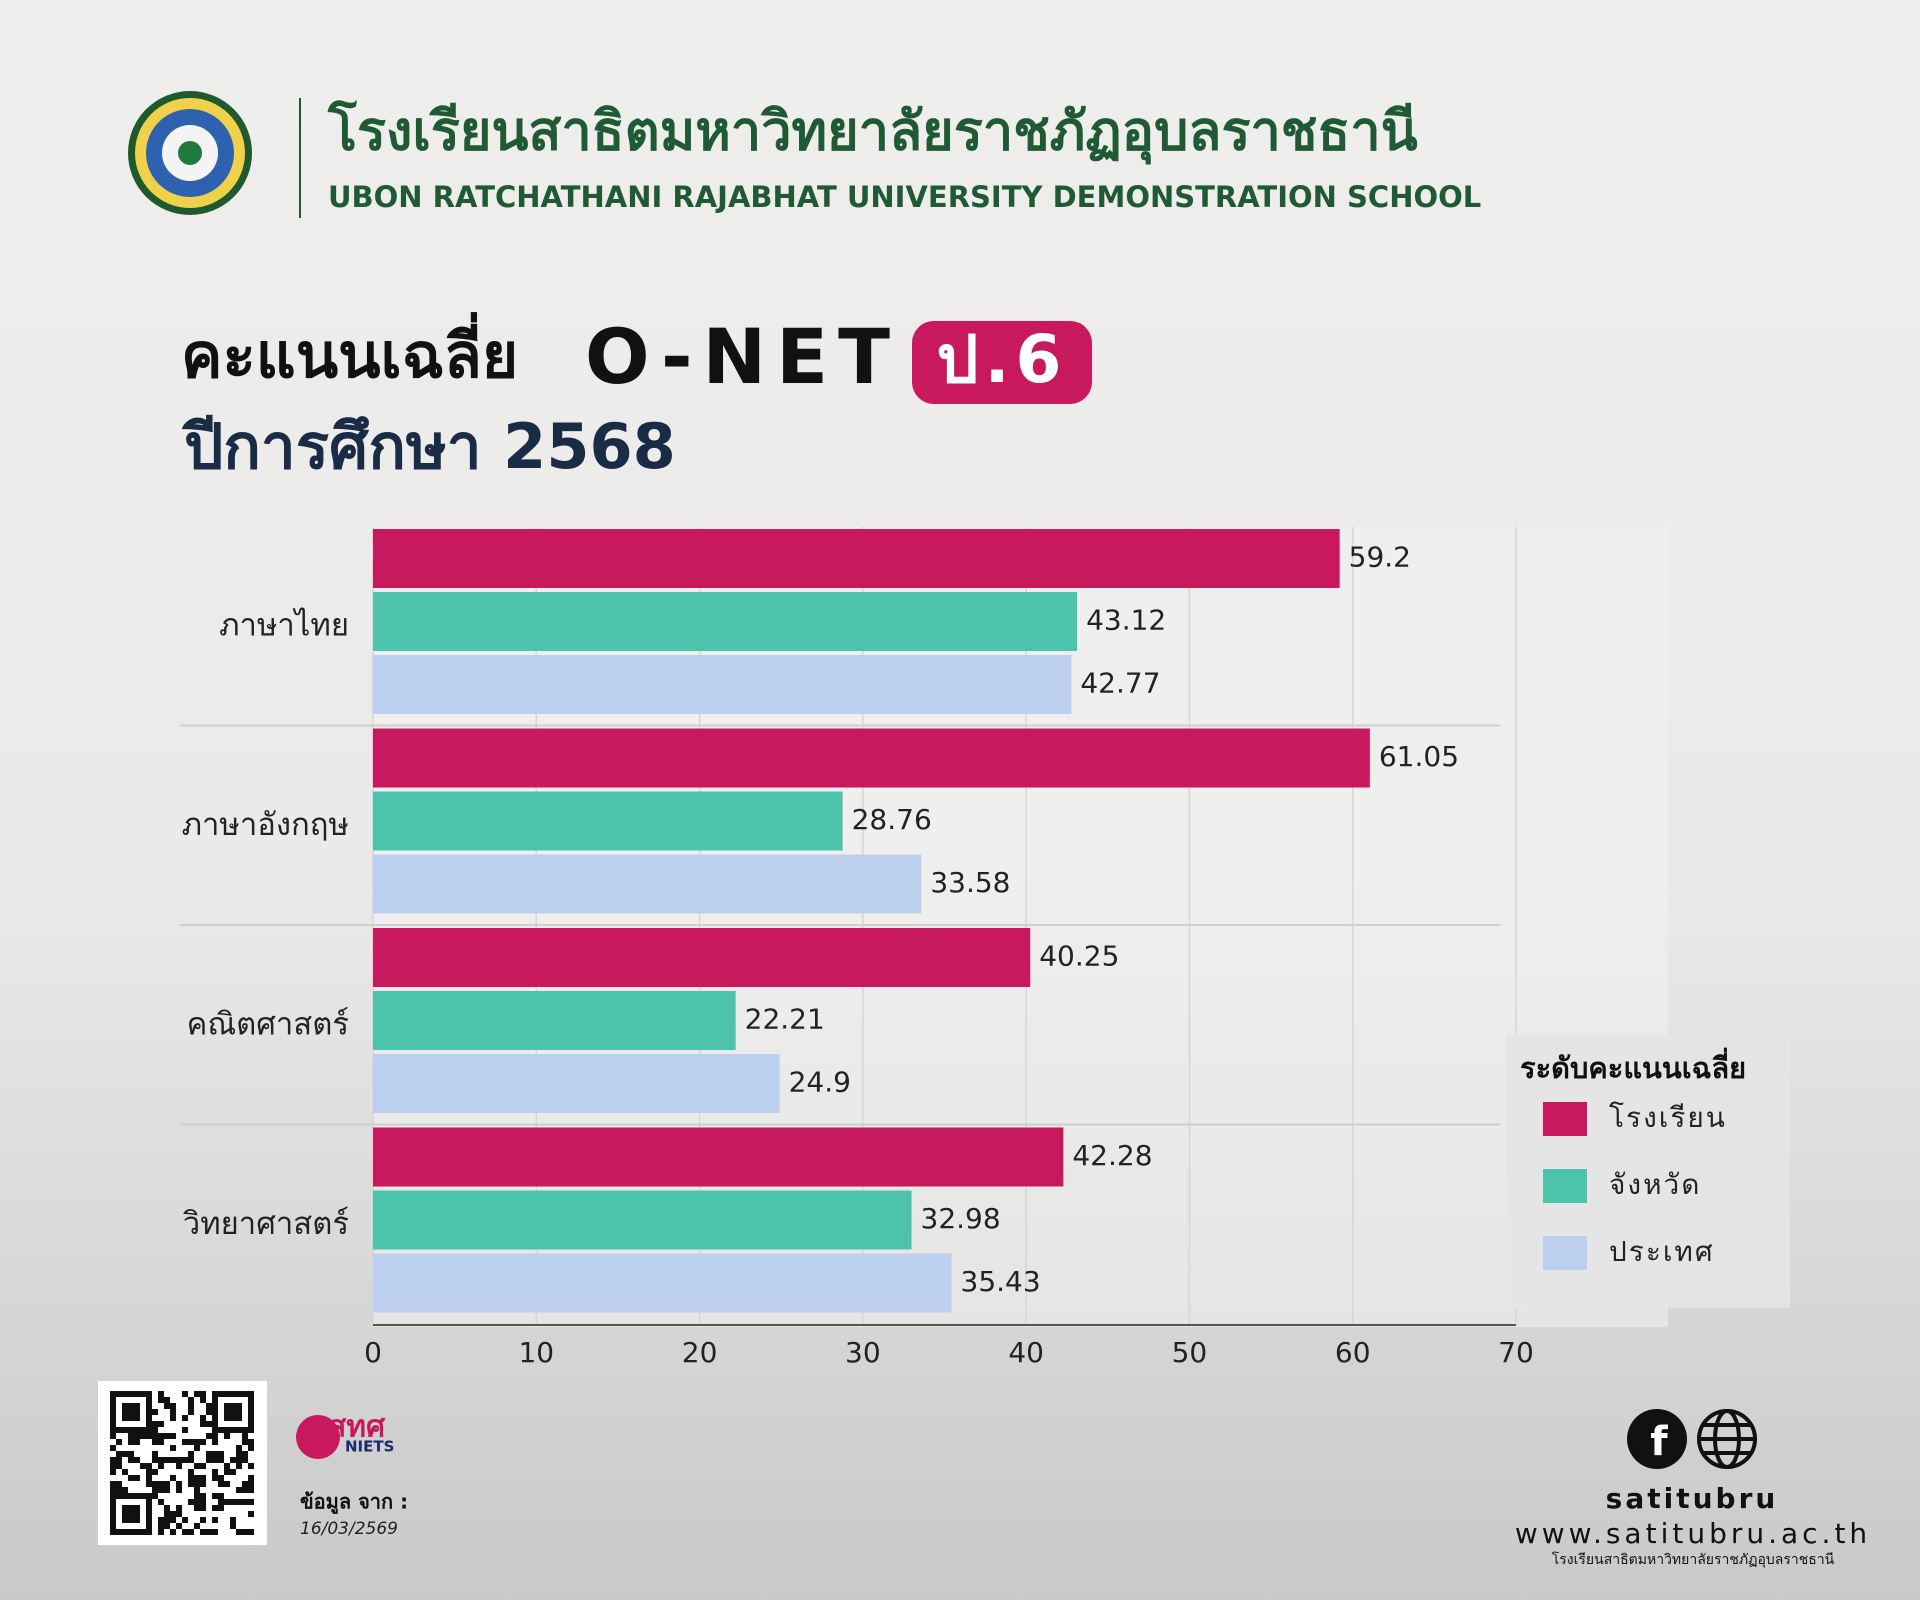  I want to click on data-label: 42.77, so click(1120, 683).